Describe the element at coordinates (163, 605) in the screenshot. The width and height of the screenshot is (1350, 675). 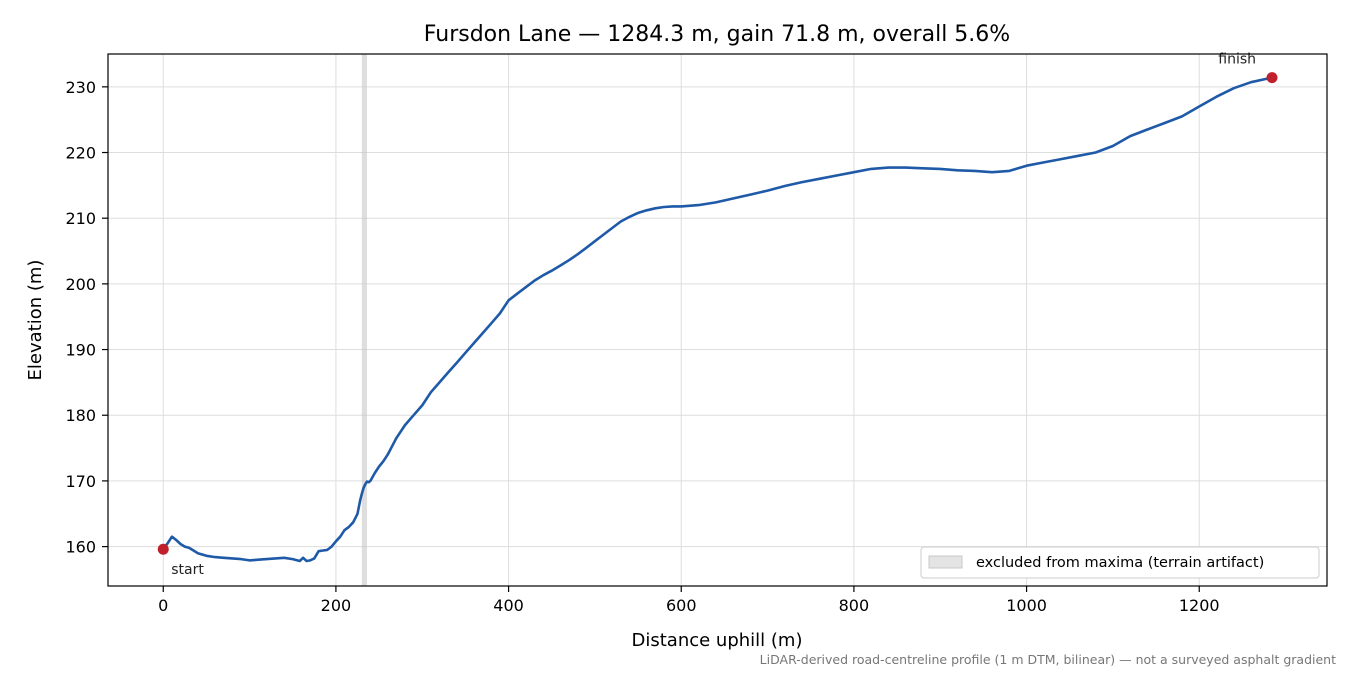
I see `x-tick-label: 0` at that location.